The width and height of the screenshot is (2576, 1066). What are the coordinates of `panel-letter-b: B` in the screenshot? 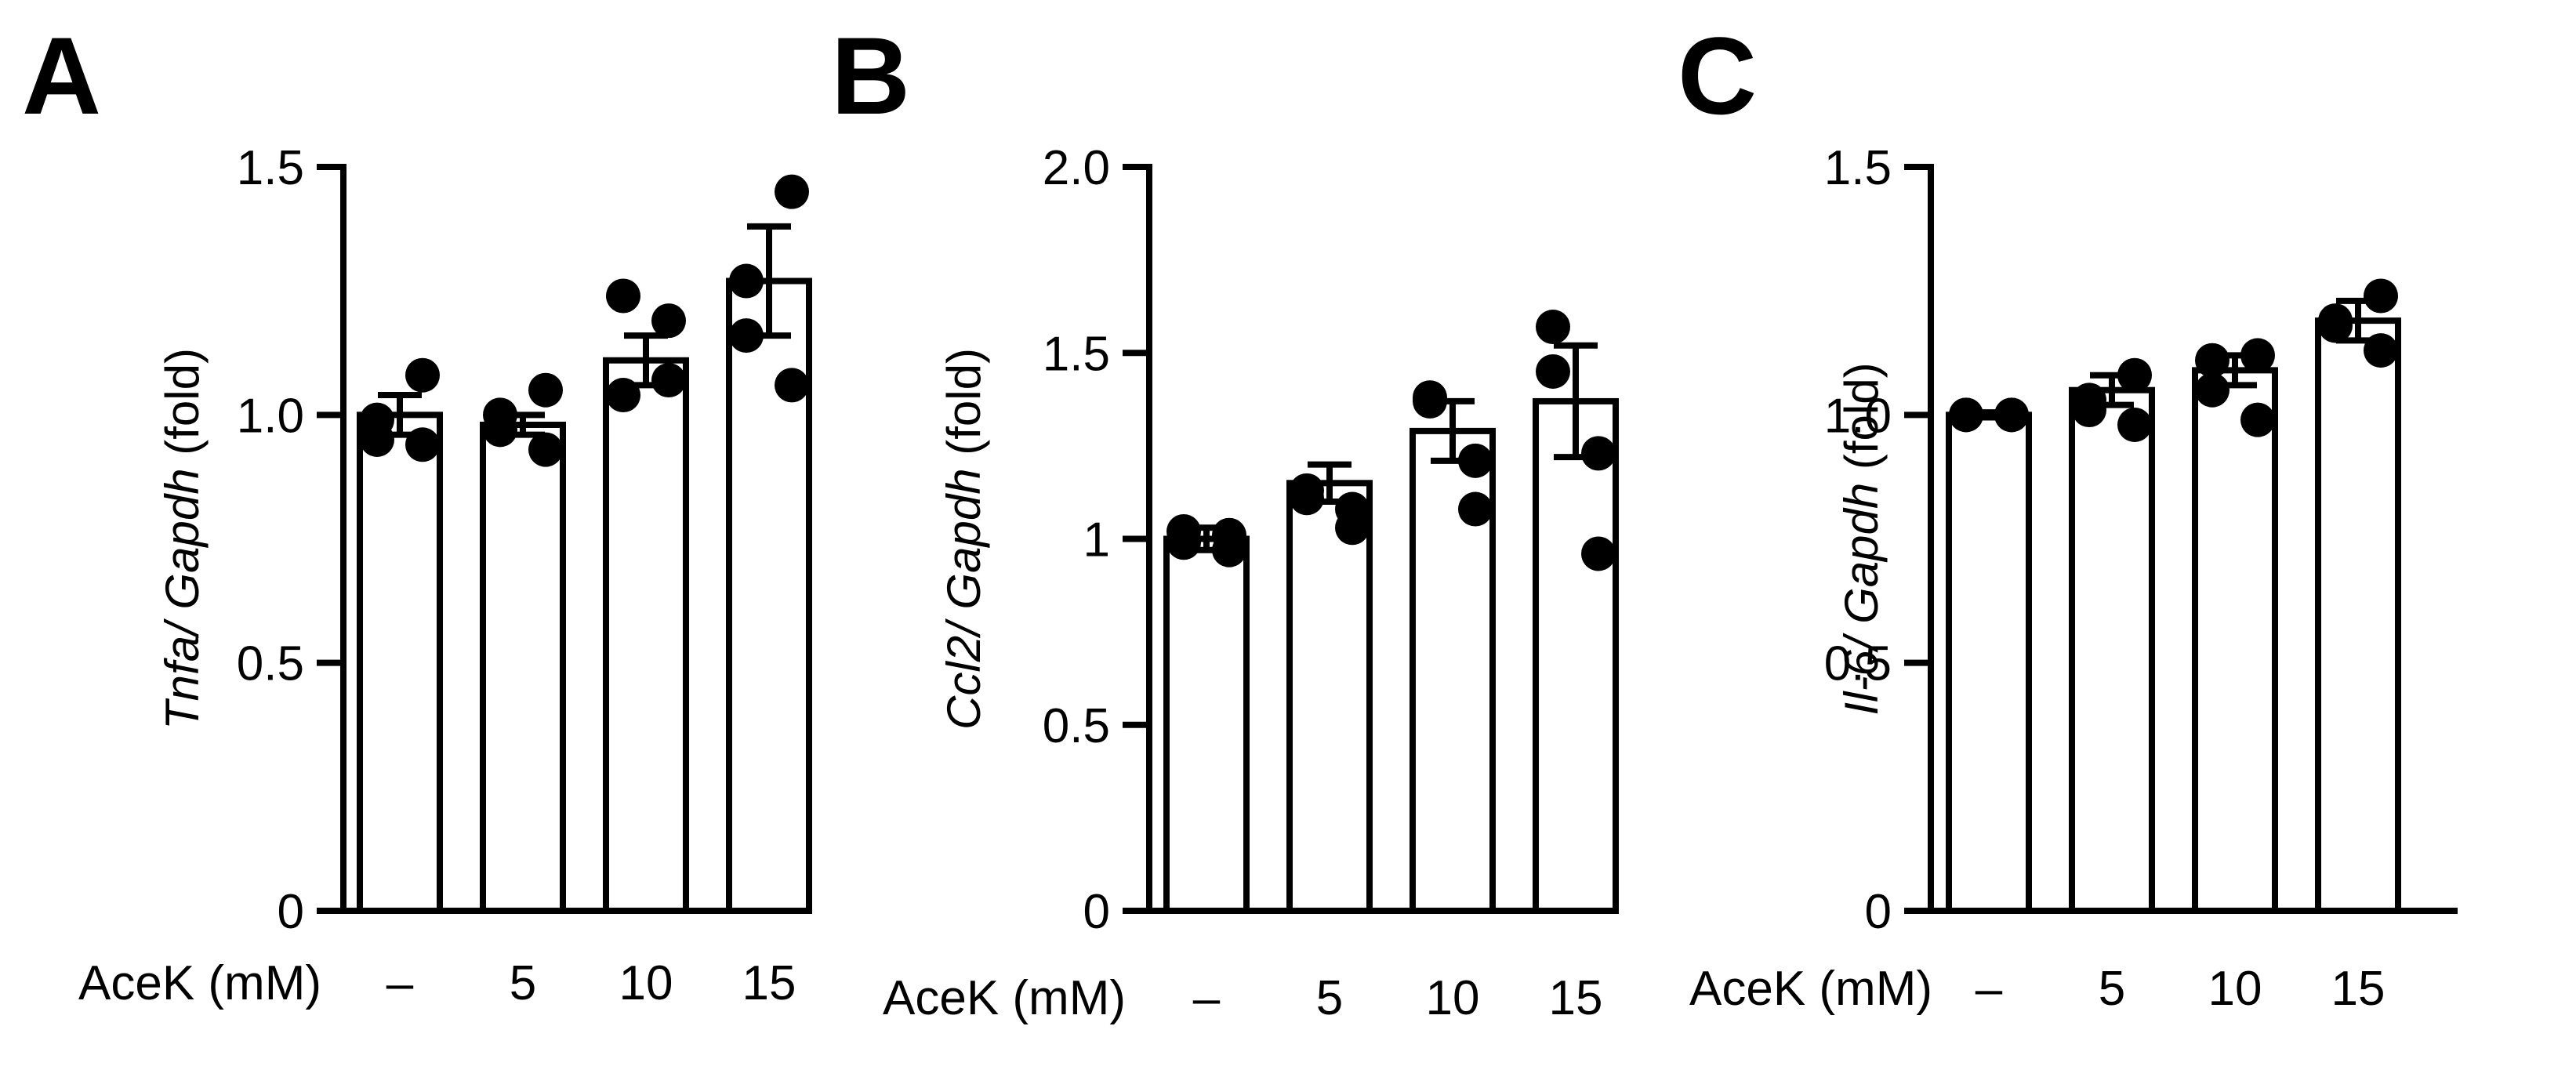 It's located at (870, 75).